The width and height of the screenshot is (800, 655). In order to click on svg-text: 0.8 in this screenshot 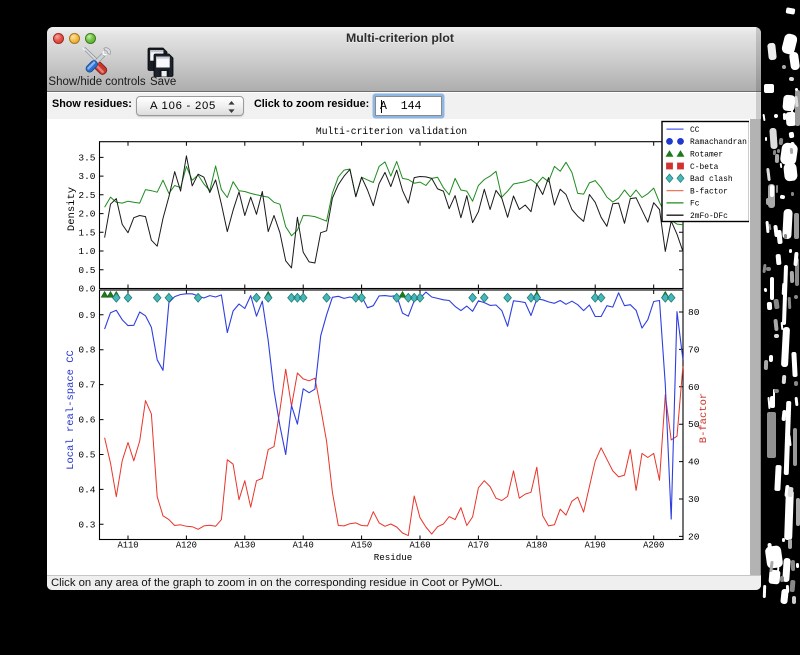, I will do `click(86, 350)`.